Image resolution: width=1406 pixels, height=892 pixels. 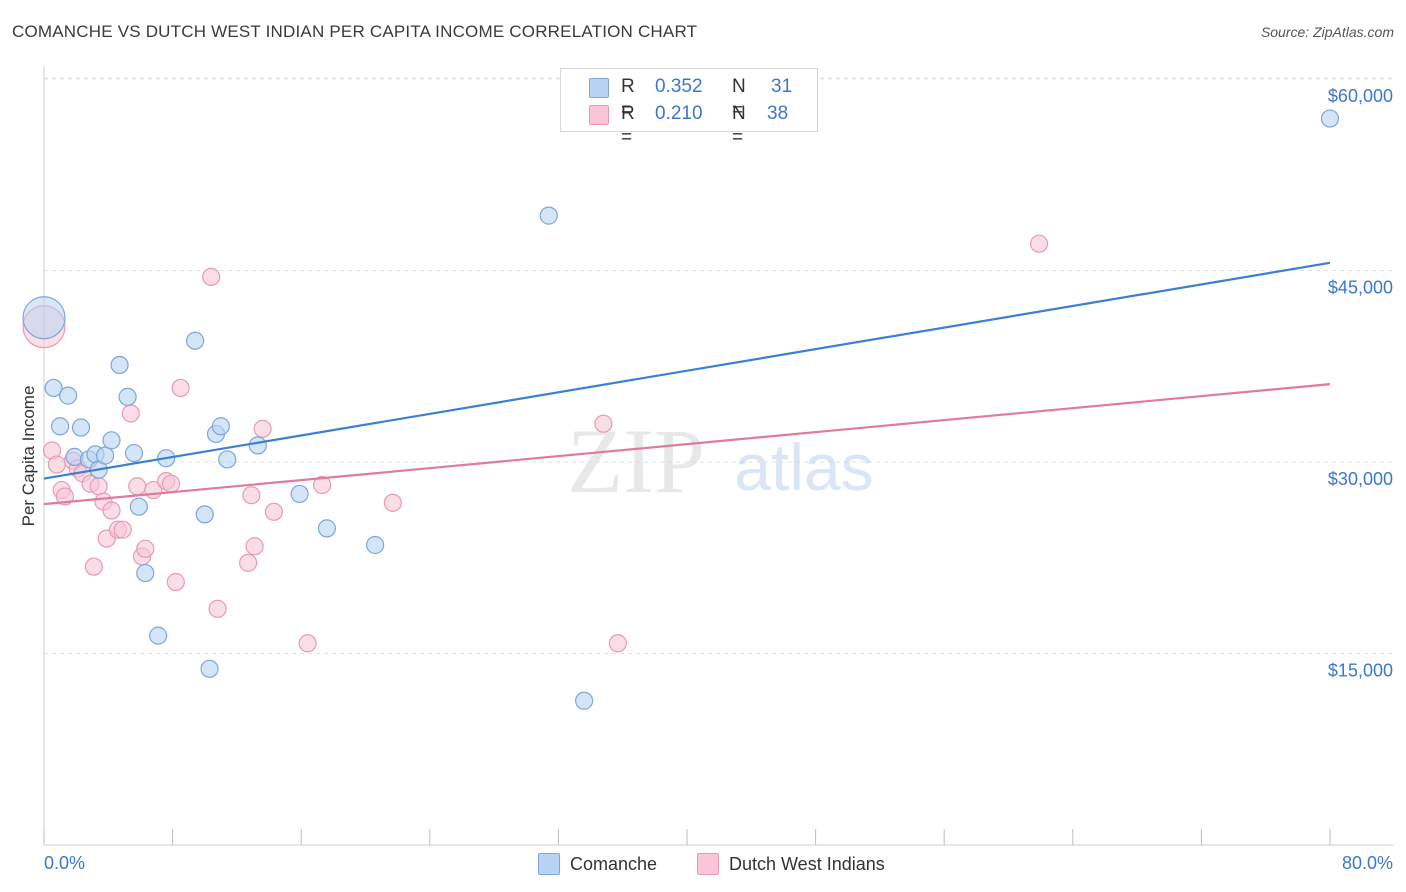 I want to click on legend-n-value-comanche: 31, so click(x=782, y=86).